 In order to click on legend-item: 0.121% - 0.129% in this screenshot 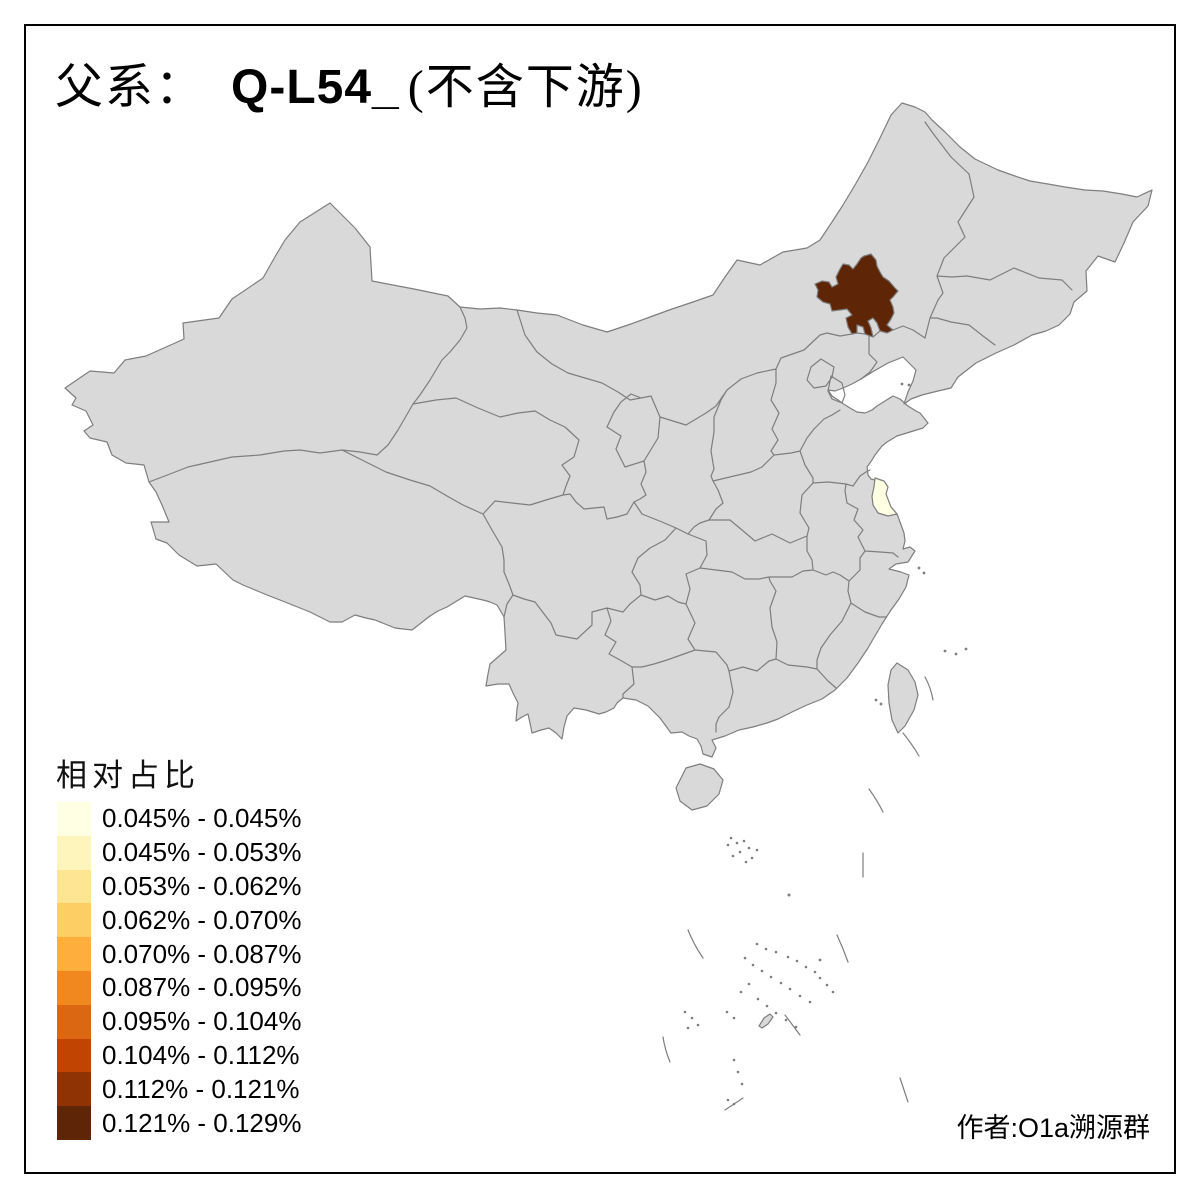, I will do `click(179, 1123)`.